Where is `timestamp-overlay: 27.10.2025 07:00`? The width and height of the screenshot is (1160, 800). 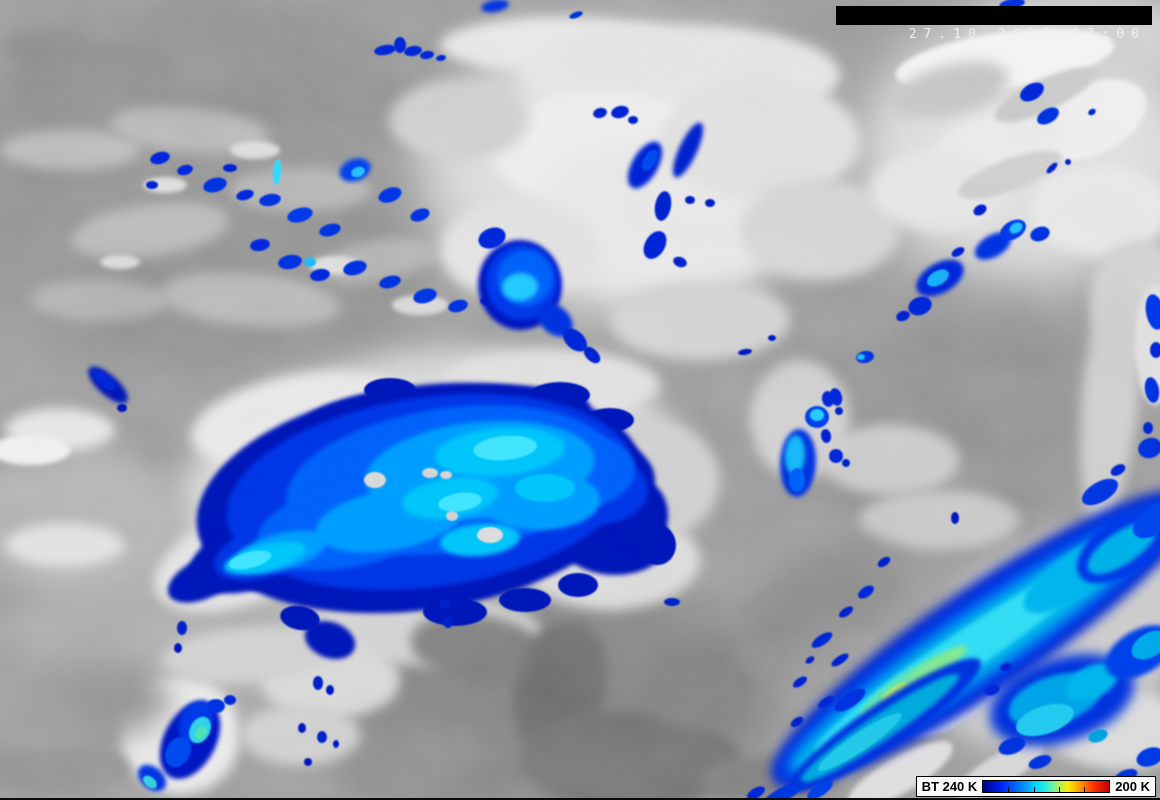
timestamp-overlay: 27.10.2025 07:00 is located at coordinates (994, 24).